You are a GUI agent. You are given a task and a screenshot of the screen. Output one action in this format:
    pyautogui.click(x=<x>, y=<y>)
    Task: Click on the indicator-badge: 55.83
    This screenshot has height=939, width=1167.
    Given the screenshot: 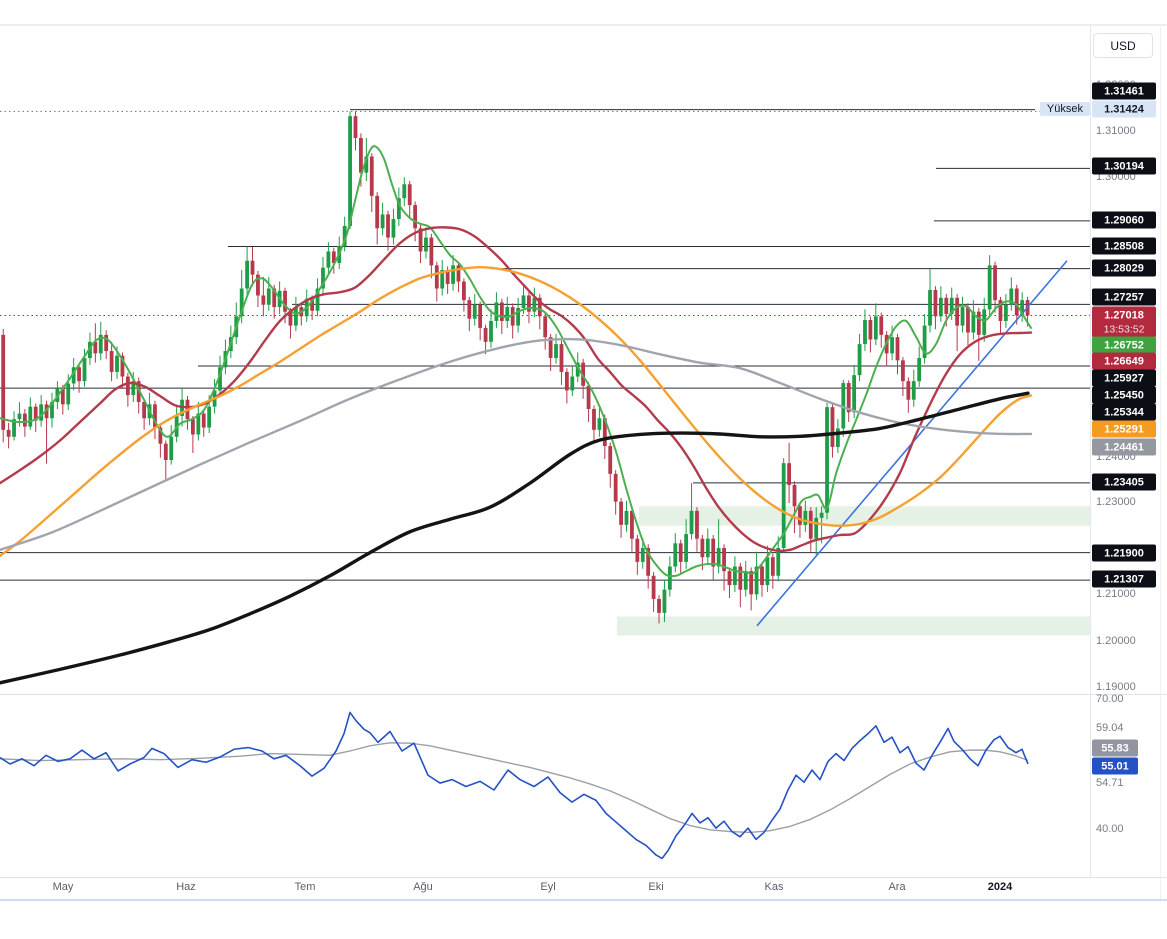 What is the action you would take?
    pyautogui.click(x=1115, y=748)
    